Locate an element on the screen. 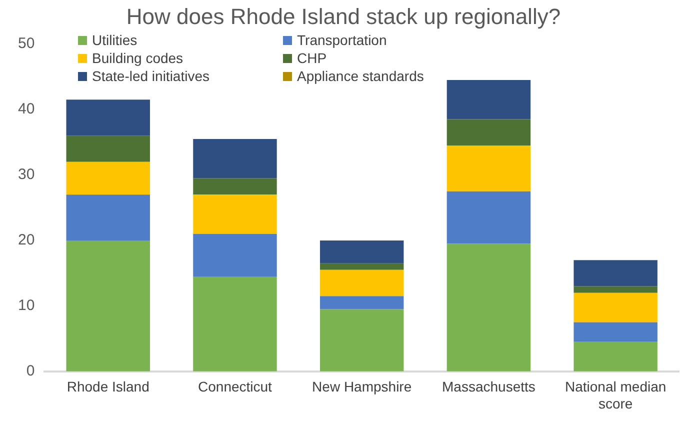 This screenshot has width=687, height=421. y-tick-label: 10 is located at coordinates (26, 305).